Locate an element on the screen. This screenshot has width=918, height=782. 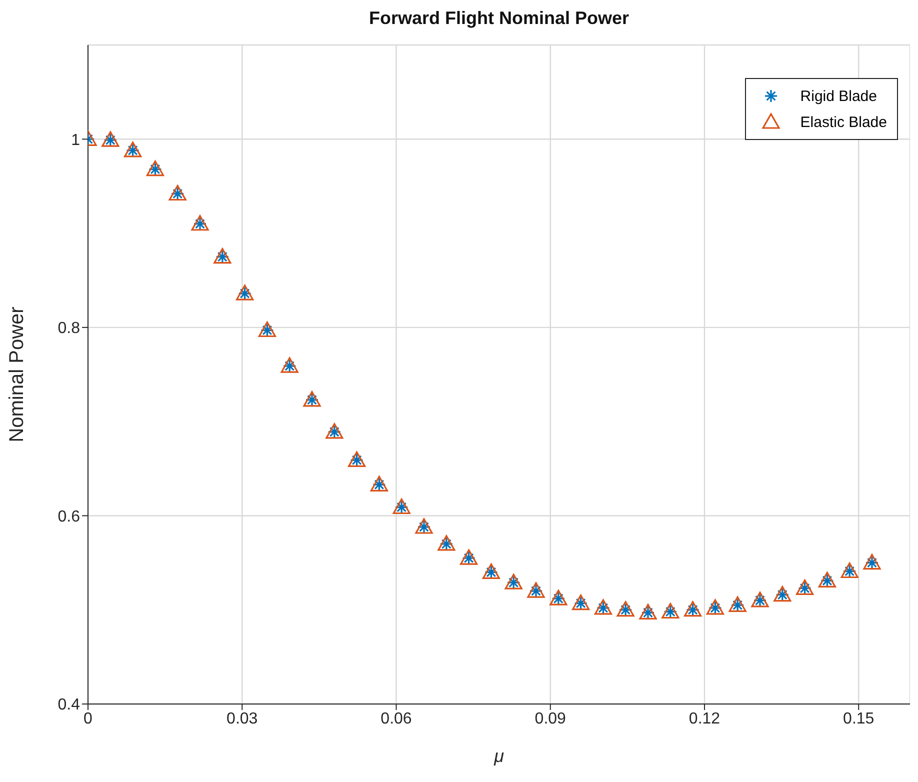
y-tick-label: 0.6 is located at coordinates (69, 517).